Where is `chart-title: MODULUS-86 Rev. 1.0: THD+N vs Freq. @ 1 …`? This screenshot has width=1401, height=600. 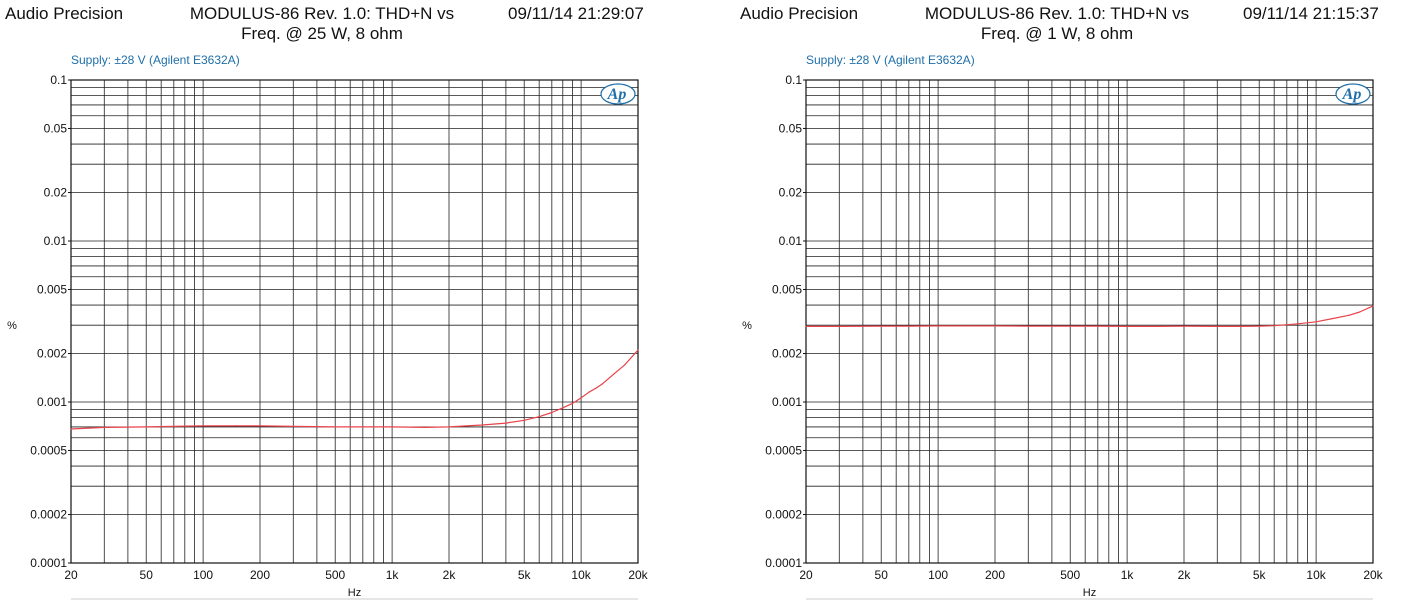 chart-title: MODULUS-86 Rev. 1.0: THD+N vs Freq. @ 1 … is located at coordinates (1057, 24).